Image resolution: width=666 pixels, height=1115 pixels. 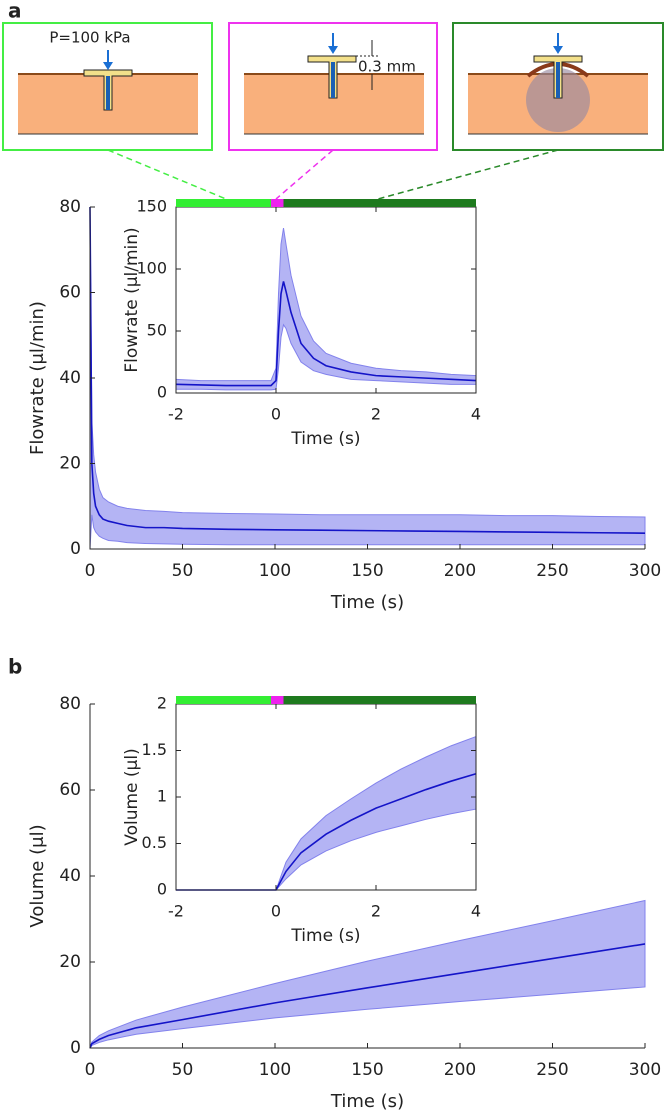 What do you see at coordinates (387, 67) in the screenshot?
I see `gap-label: 0.3 mm` at bounding box center [387, 67].